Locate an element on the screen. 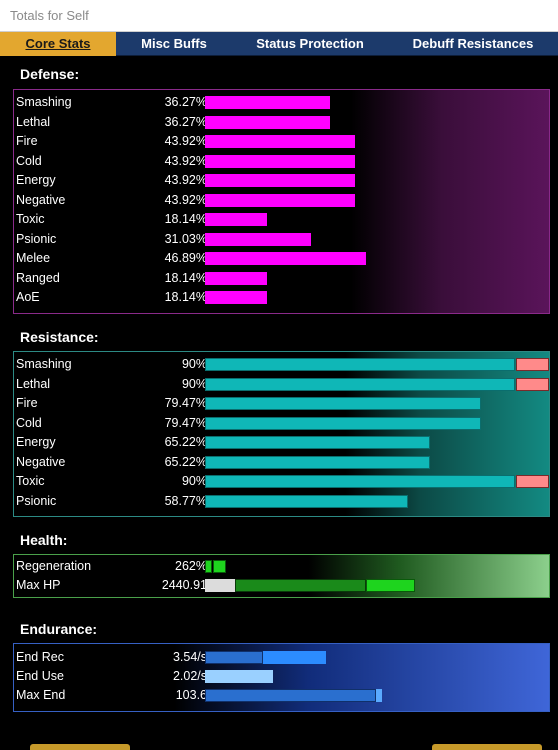 Image resolution: width=558 pixels, height=750 pixels. health-label: Regeneration is located at coordinates (54, 566).